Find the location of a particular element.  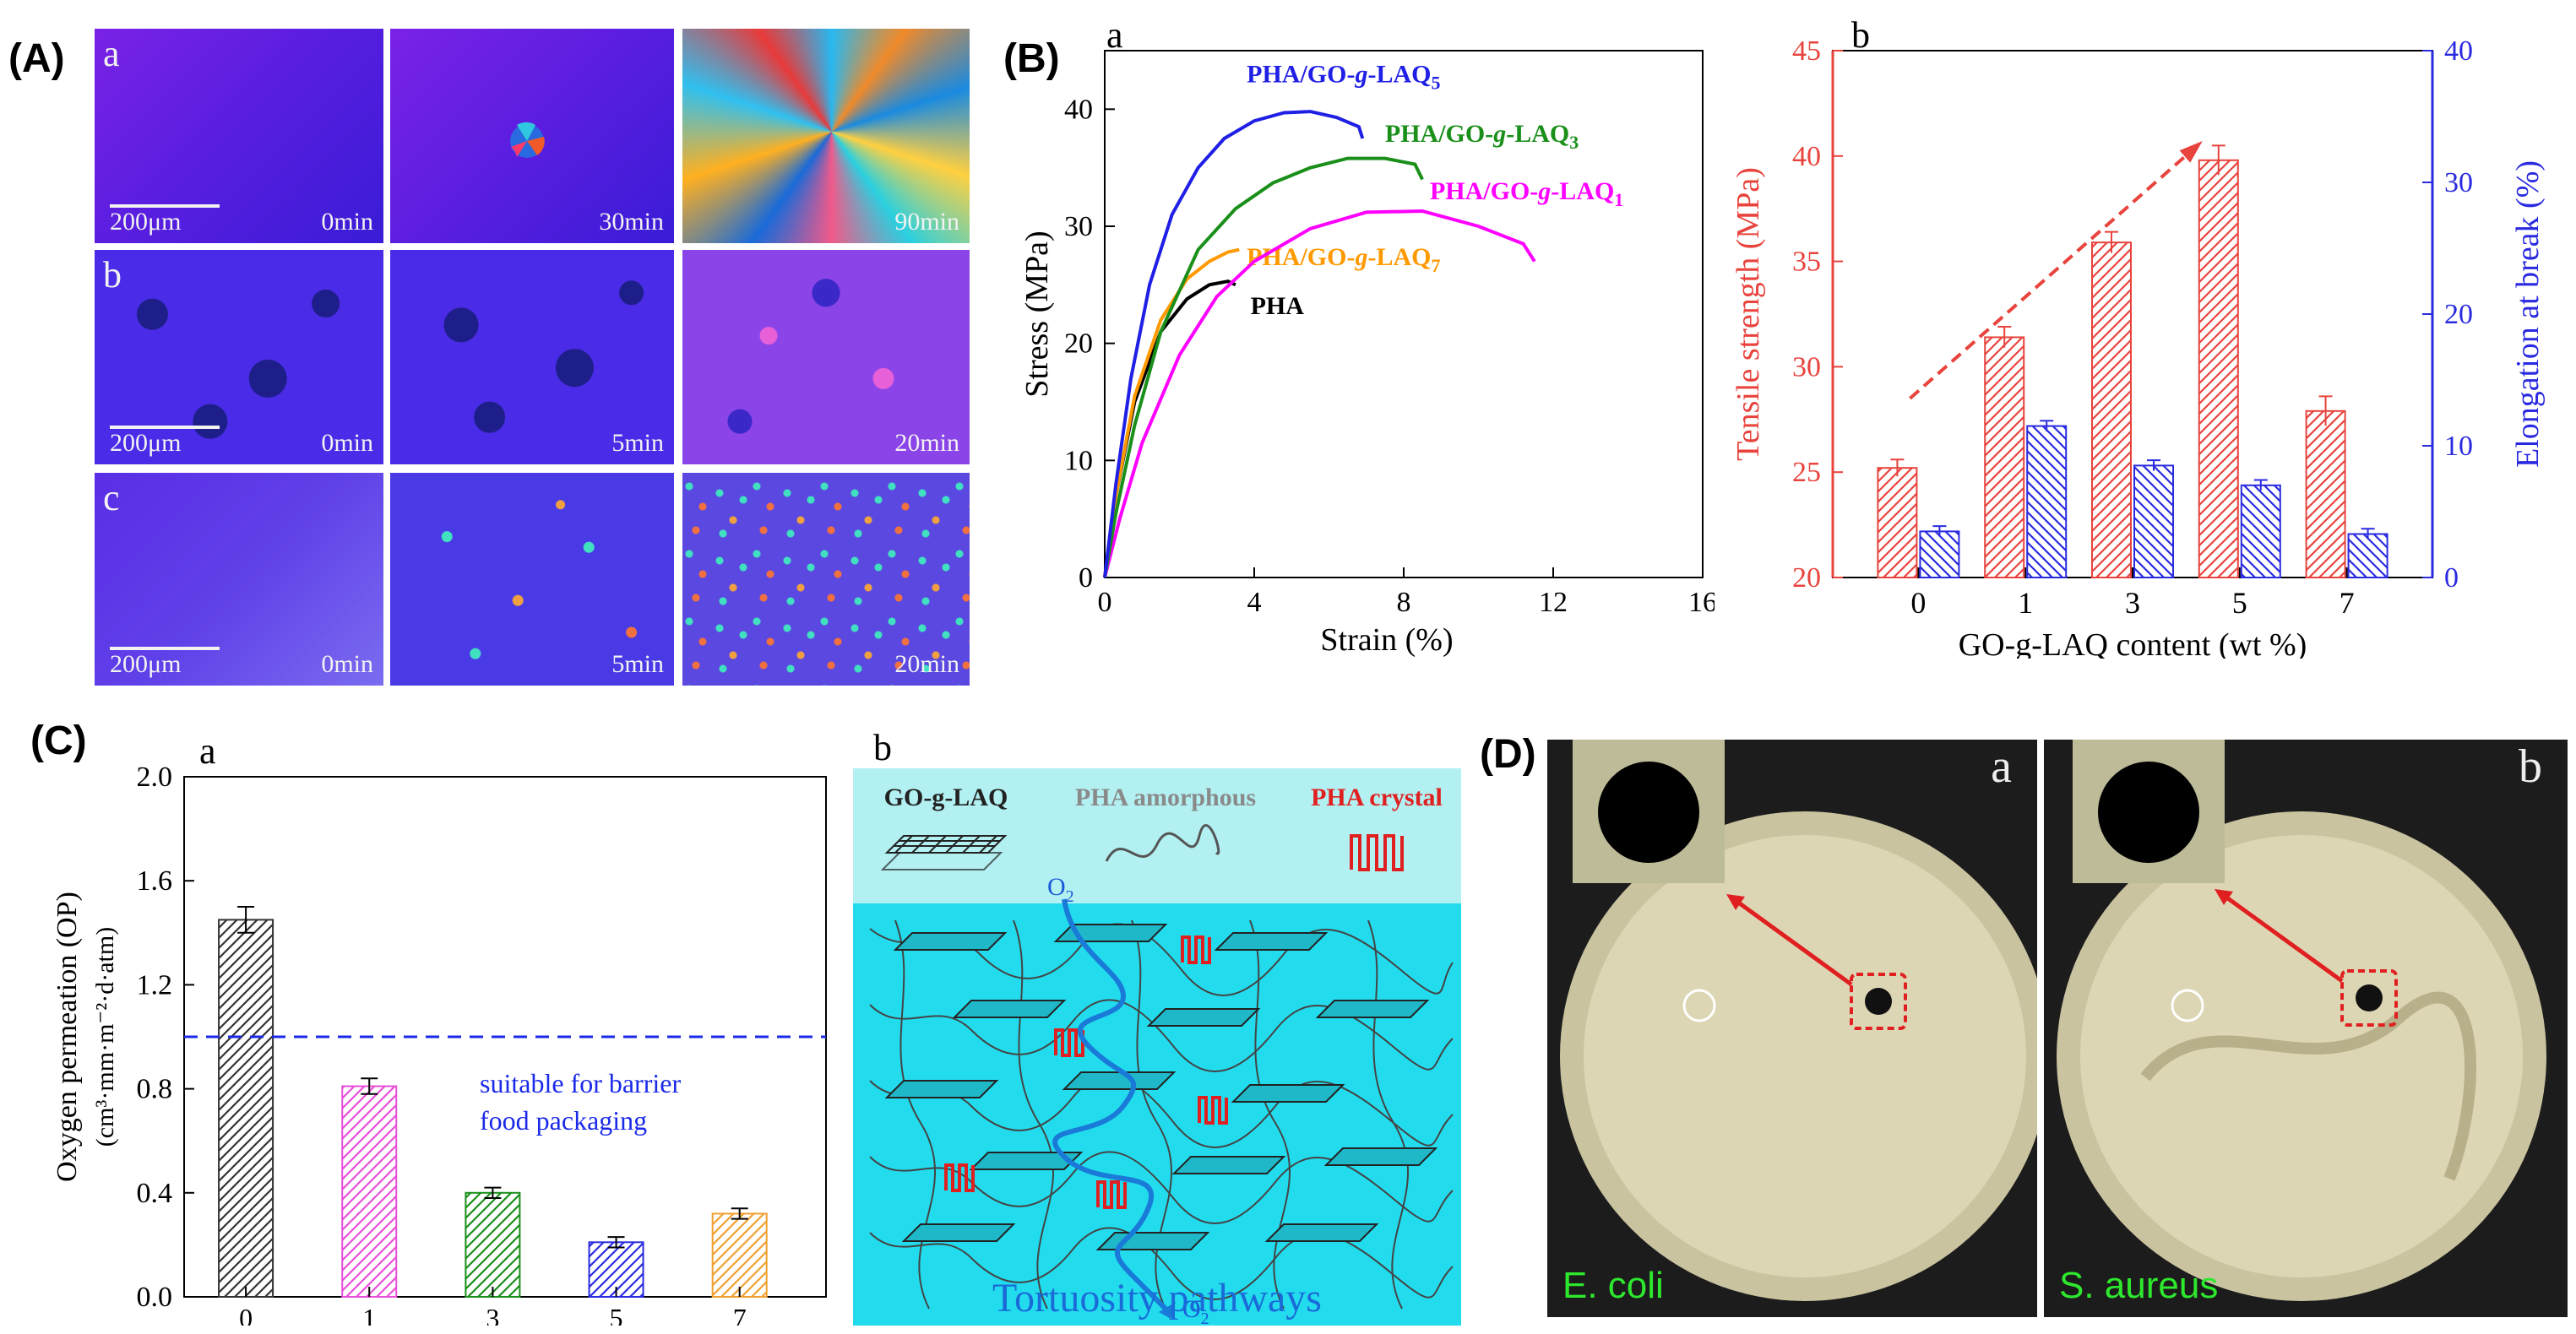

diagram-caption: Tortuosity pathways is located at coordinates (1157, 1298).